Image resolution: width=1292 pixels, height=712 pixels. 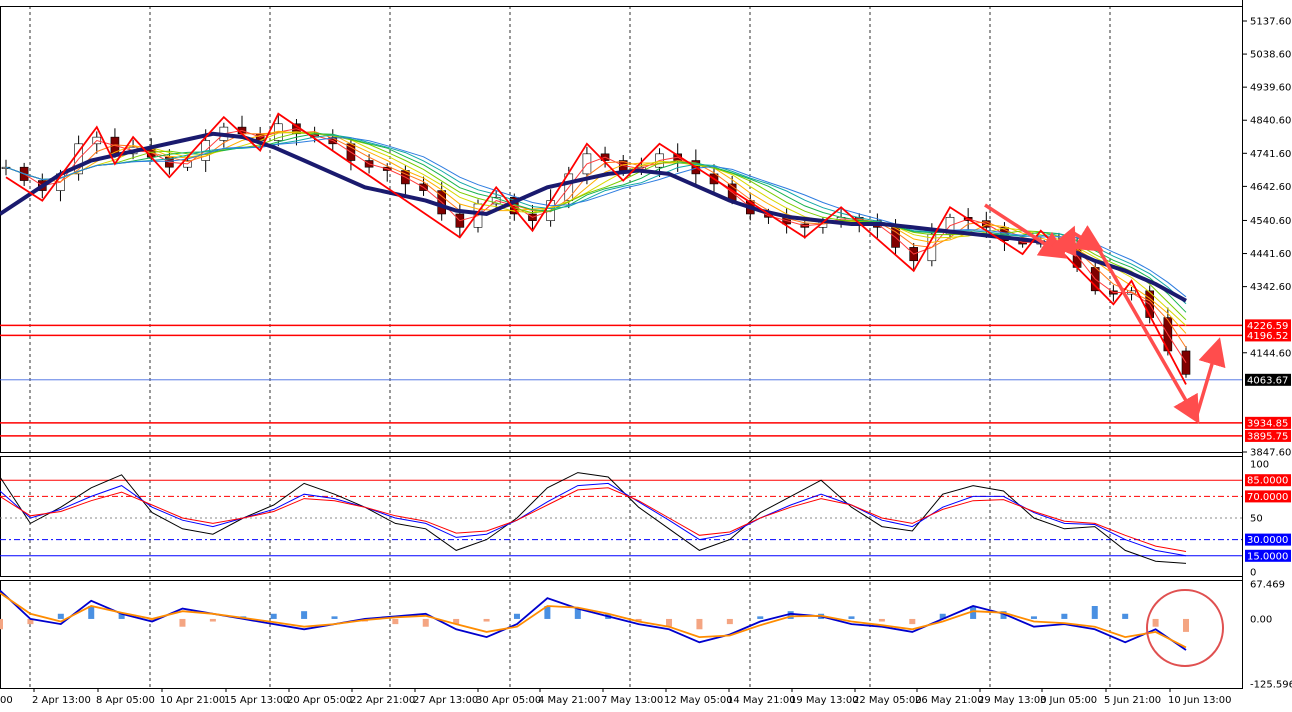 I want to click on x-tick-label: 20 Apr 05:00, so click(x=319, y=700).